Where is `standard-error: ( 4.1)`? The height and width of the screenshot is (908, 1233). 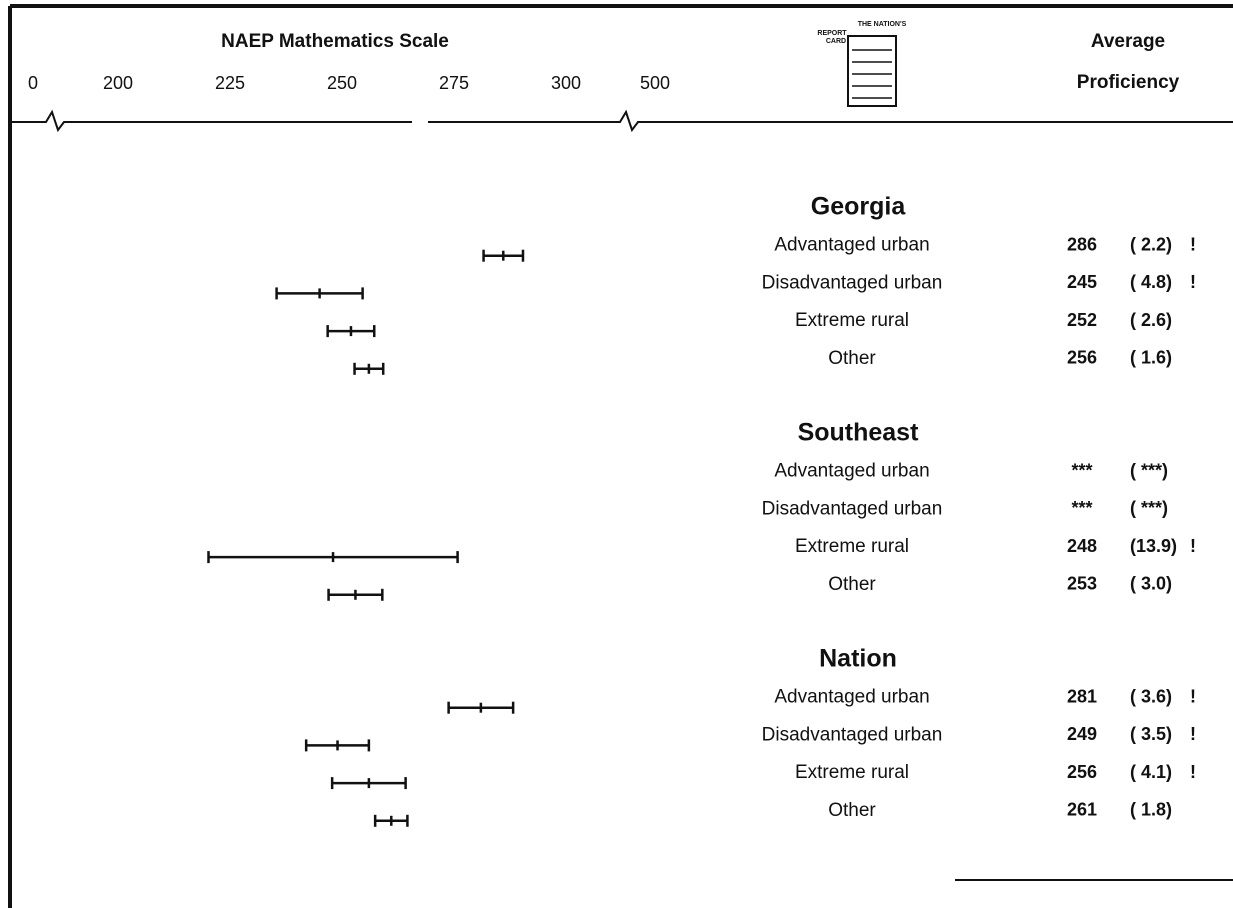 standard-error: ( 4.1) is located at coordinates (1151, 772).